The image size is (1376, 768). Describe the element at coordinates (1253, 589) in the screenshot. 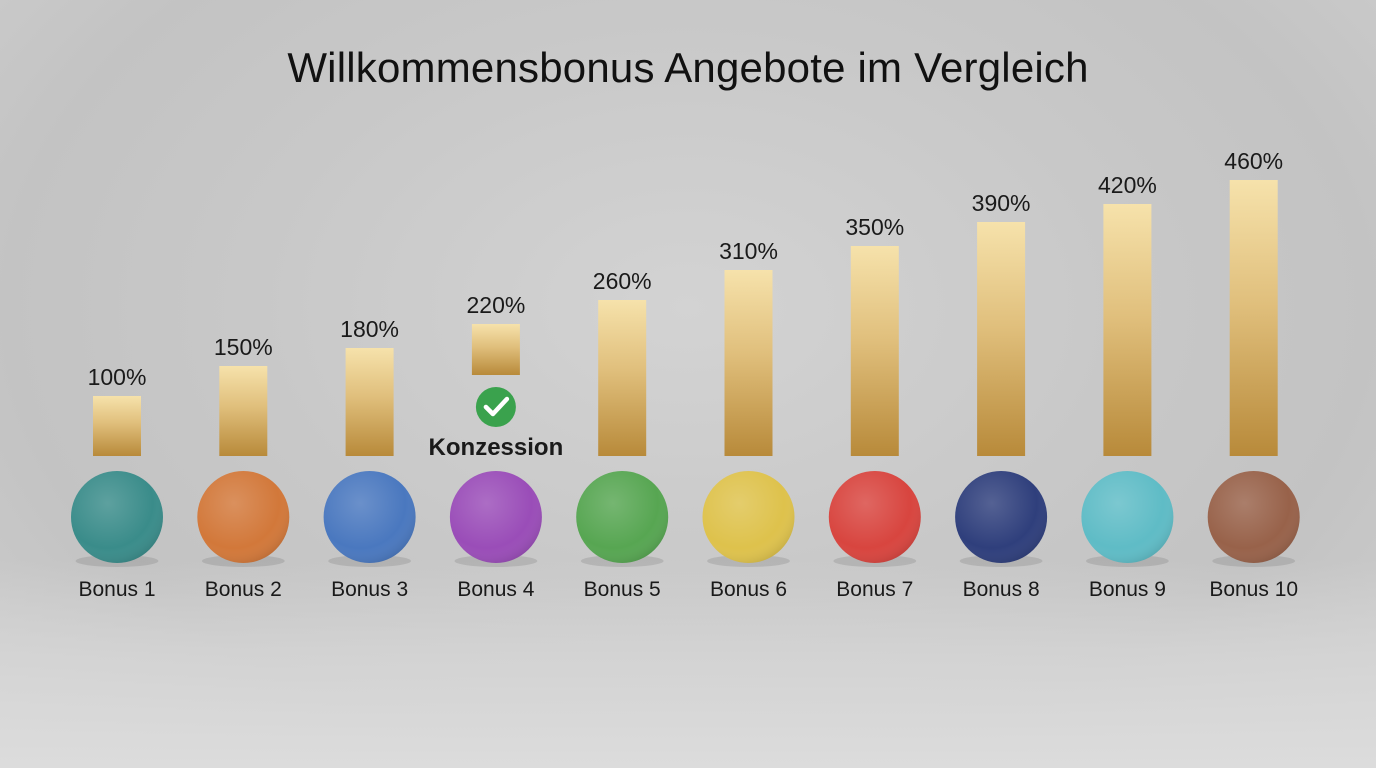

I see `category-label-10: Bonus 10` at that location.